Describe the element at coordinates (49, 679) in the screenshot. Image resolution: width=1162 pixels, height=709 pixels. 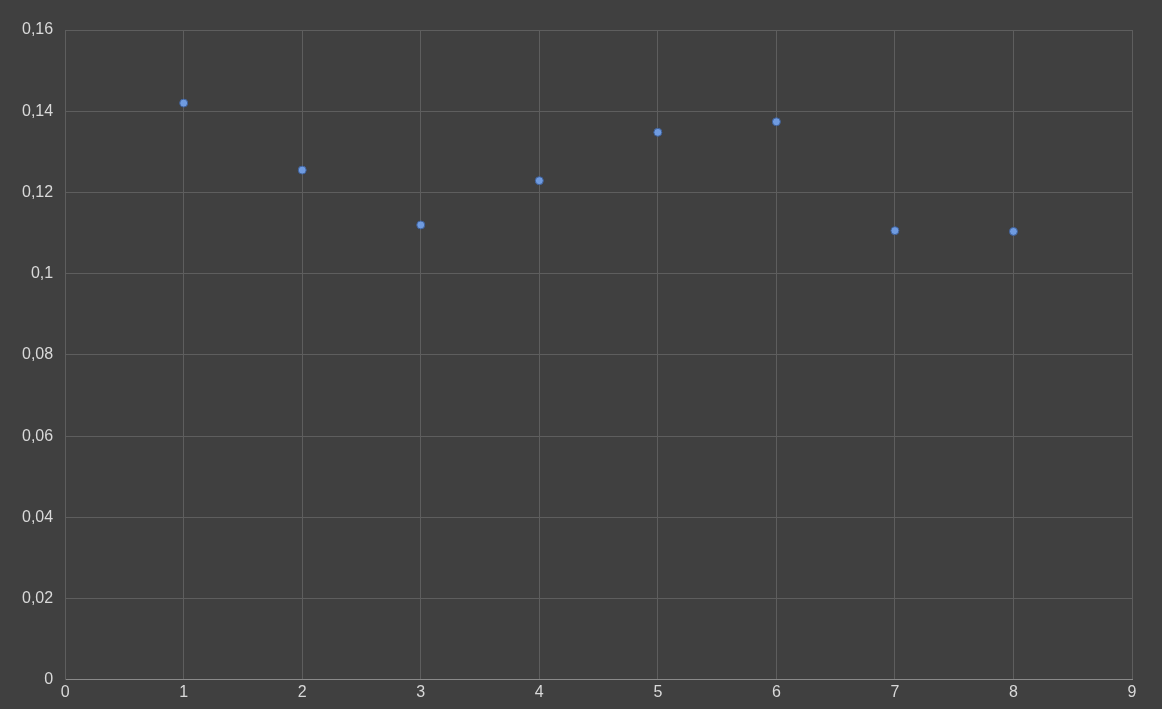
I see `y-tick-label: 0` at that location.